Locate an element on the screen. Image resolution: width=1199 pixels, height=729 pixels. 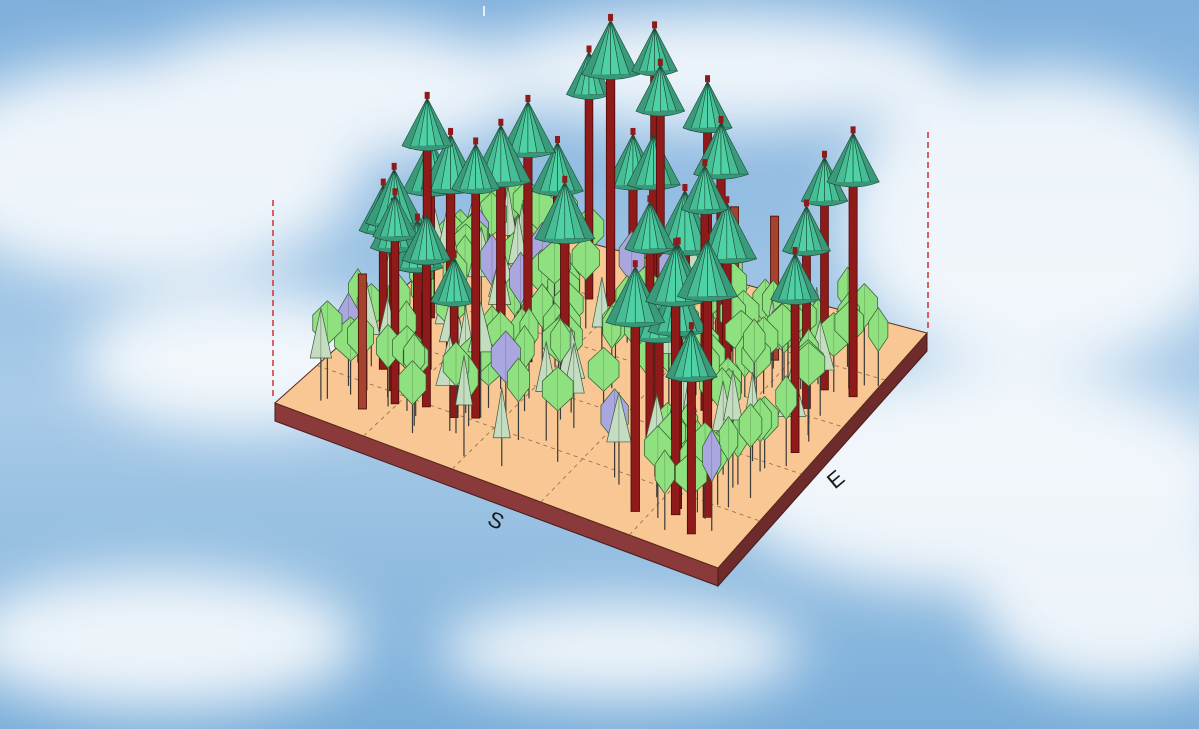
dead-snag is located at coordinates (362, 341).